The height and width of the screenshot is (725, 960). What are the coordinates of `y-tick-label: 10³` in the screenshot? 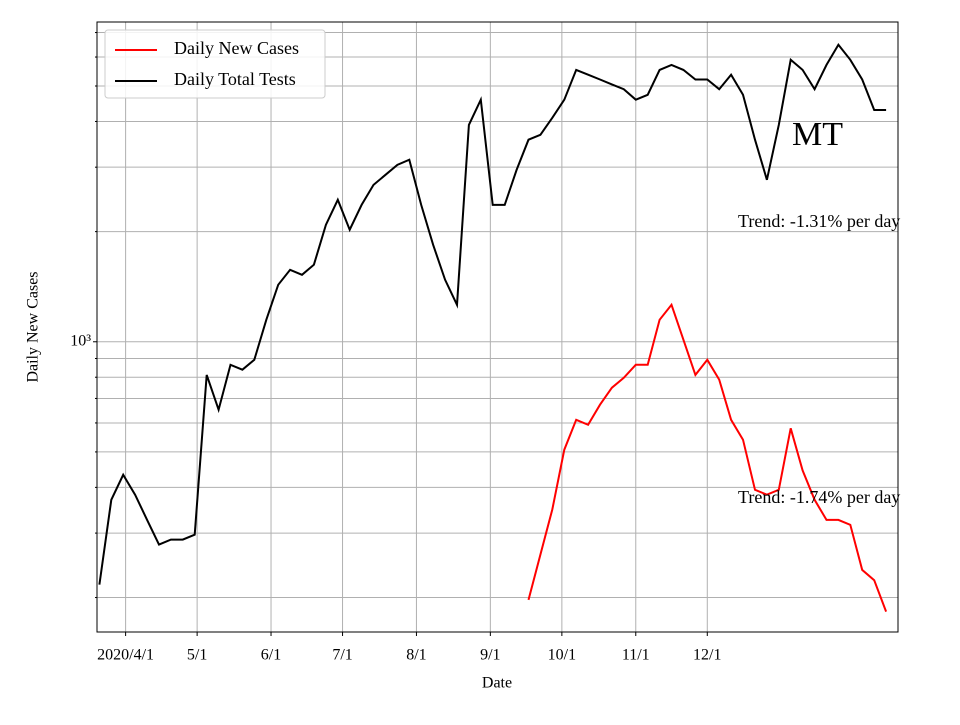 It's located at (80, 340).